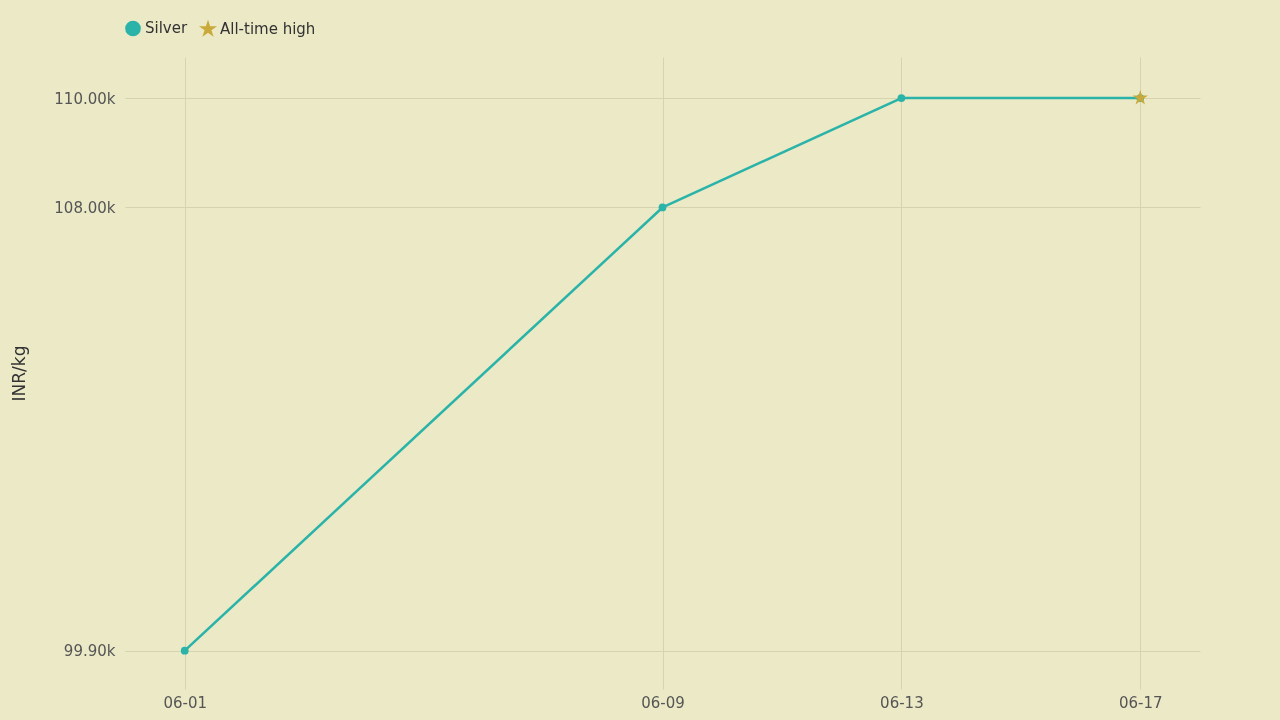 Image resolution: width=1280 pixels, height=720 pixels. I want to click on y-tick-label: 99.90k, so click(89, 651).